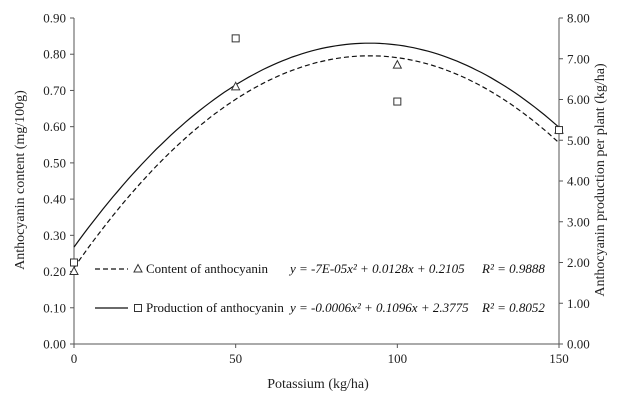  Describe the element at coordinates (578, 58) in the screenshot. I see `y-right-tick-label: 7.00` at that location.